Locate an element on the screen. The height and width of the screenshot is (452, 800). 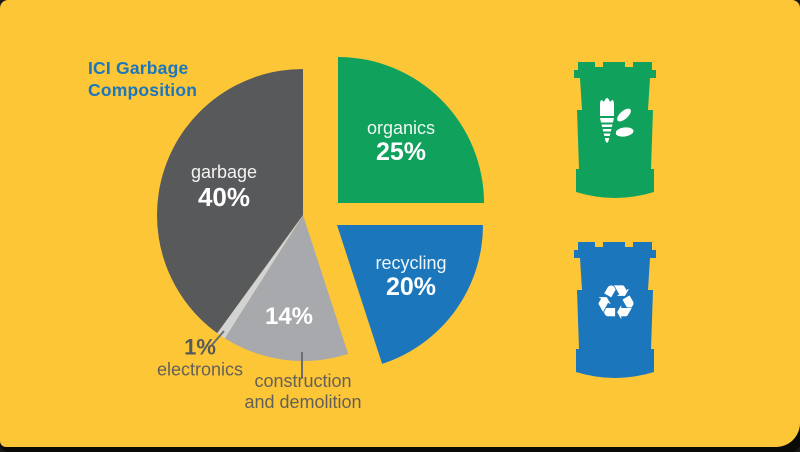
recycling-percent: 20% is located at coordinates (411, 287).